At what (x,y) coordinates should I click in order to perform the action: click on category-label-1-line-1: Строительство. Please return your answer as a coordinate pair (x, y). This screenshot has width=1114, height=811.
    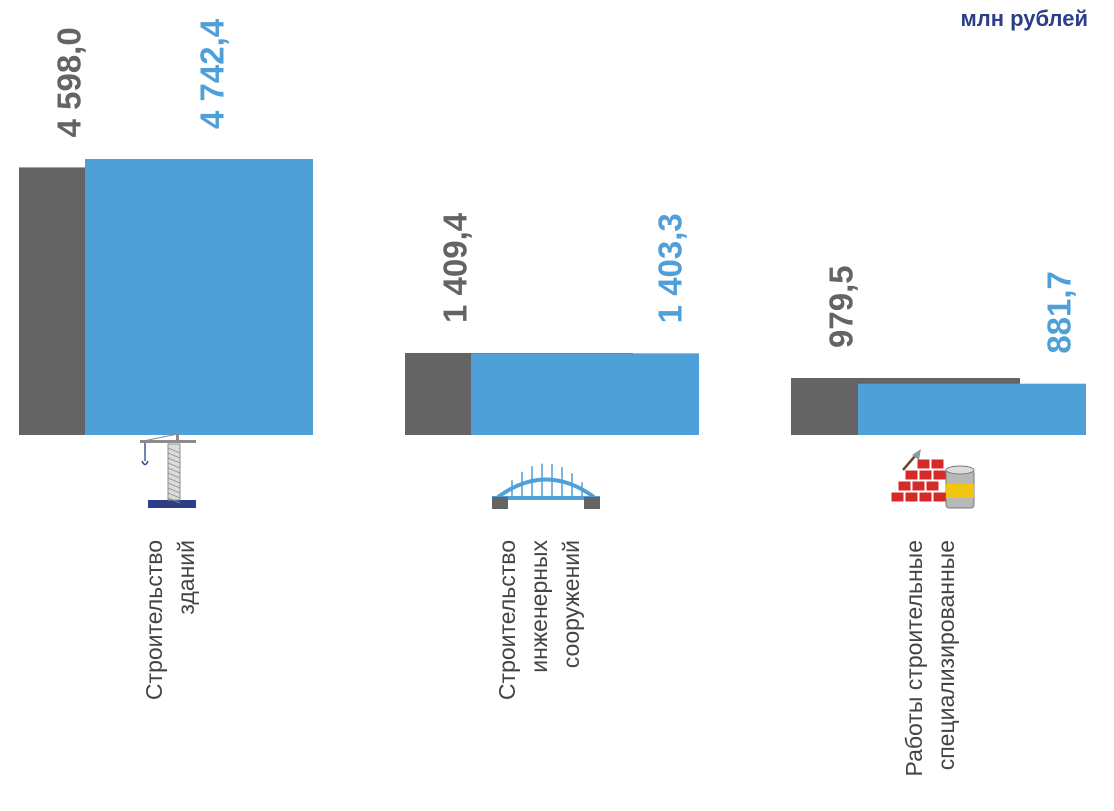
    Looking at the image, I should click on (154, 620).